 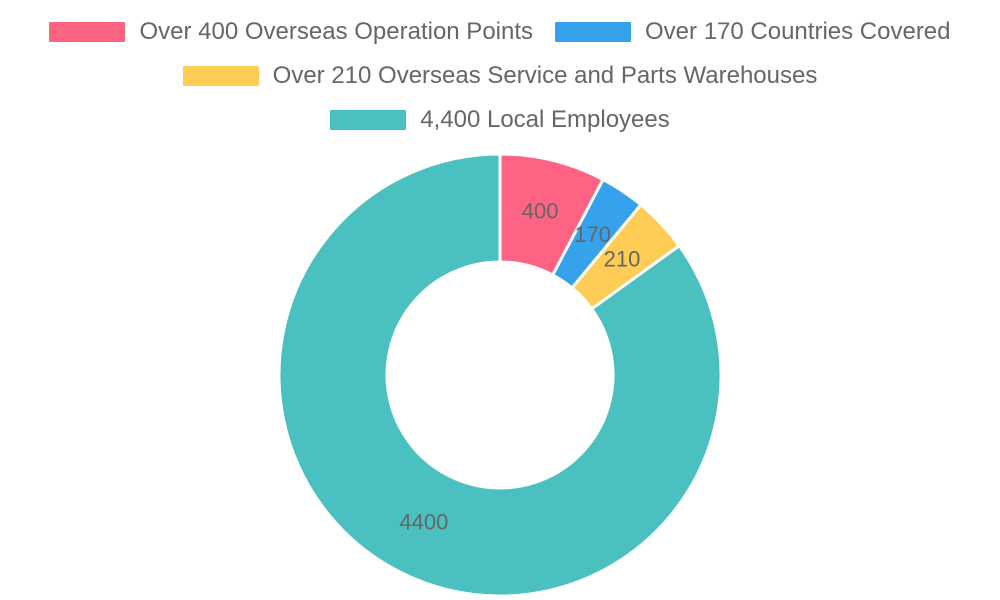 What do you see at coordinates (519, 367) in the screenshot?
I see `donut-labels: 400 170 210 4400` at bounding box center [519, 367].